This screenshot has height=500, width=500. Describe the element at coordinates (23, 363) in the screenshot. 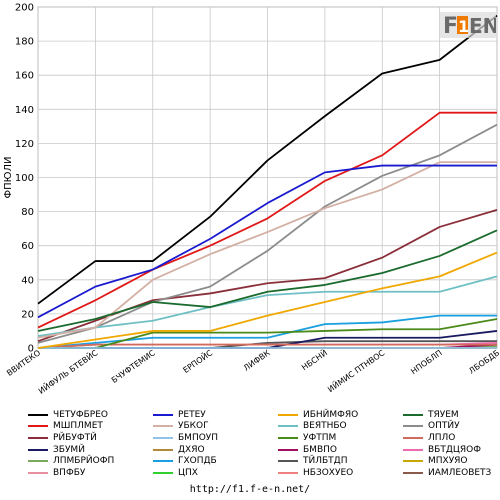

I see `x-tick-label: ВВИТЕКО` at that location.